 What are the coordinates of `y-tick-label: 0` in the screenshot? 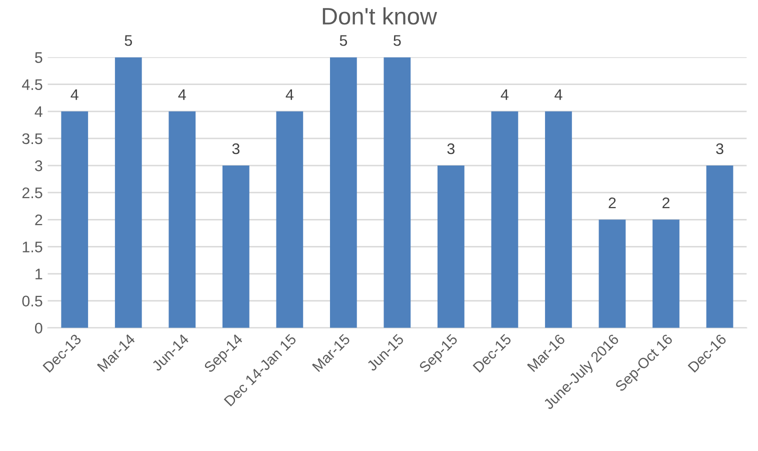 It's located at (38, 328).